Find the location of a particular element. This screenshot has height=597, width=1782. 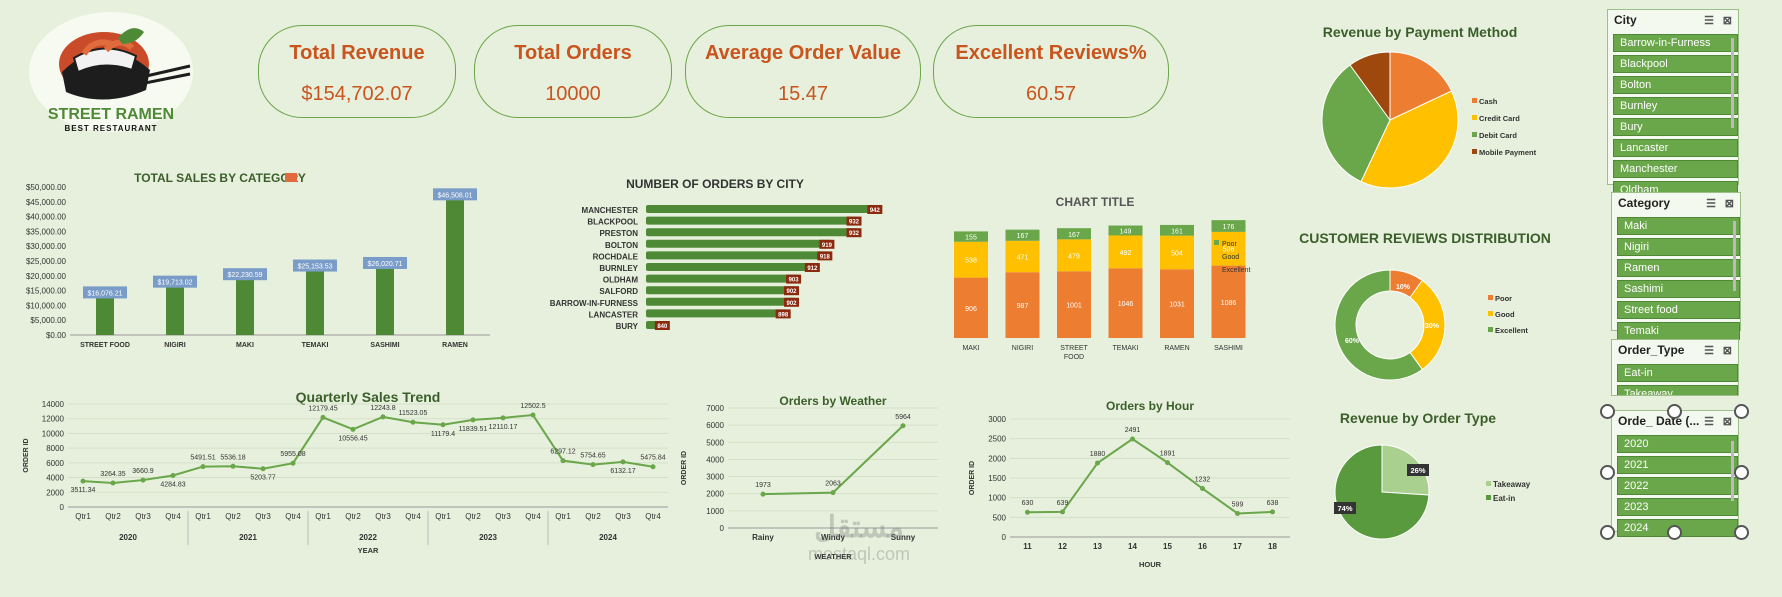

slicer-order-type: Order_Type ☰ ⊠ Eat-in Takeaway is located at coordinates (1675, 367).